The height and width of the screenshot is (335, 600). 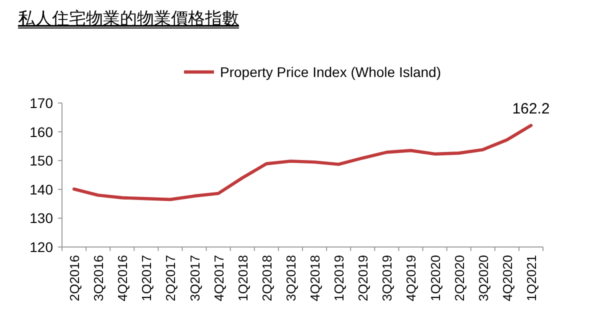 What do you see at coordinates (146, 278) in the screenshot?
I see `x-tick-label: 1Q2017` at bounding box center [146, 278].